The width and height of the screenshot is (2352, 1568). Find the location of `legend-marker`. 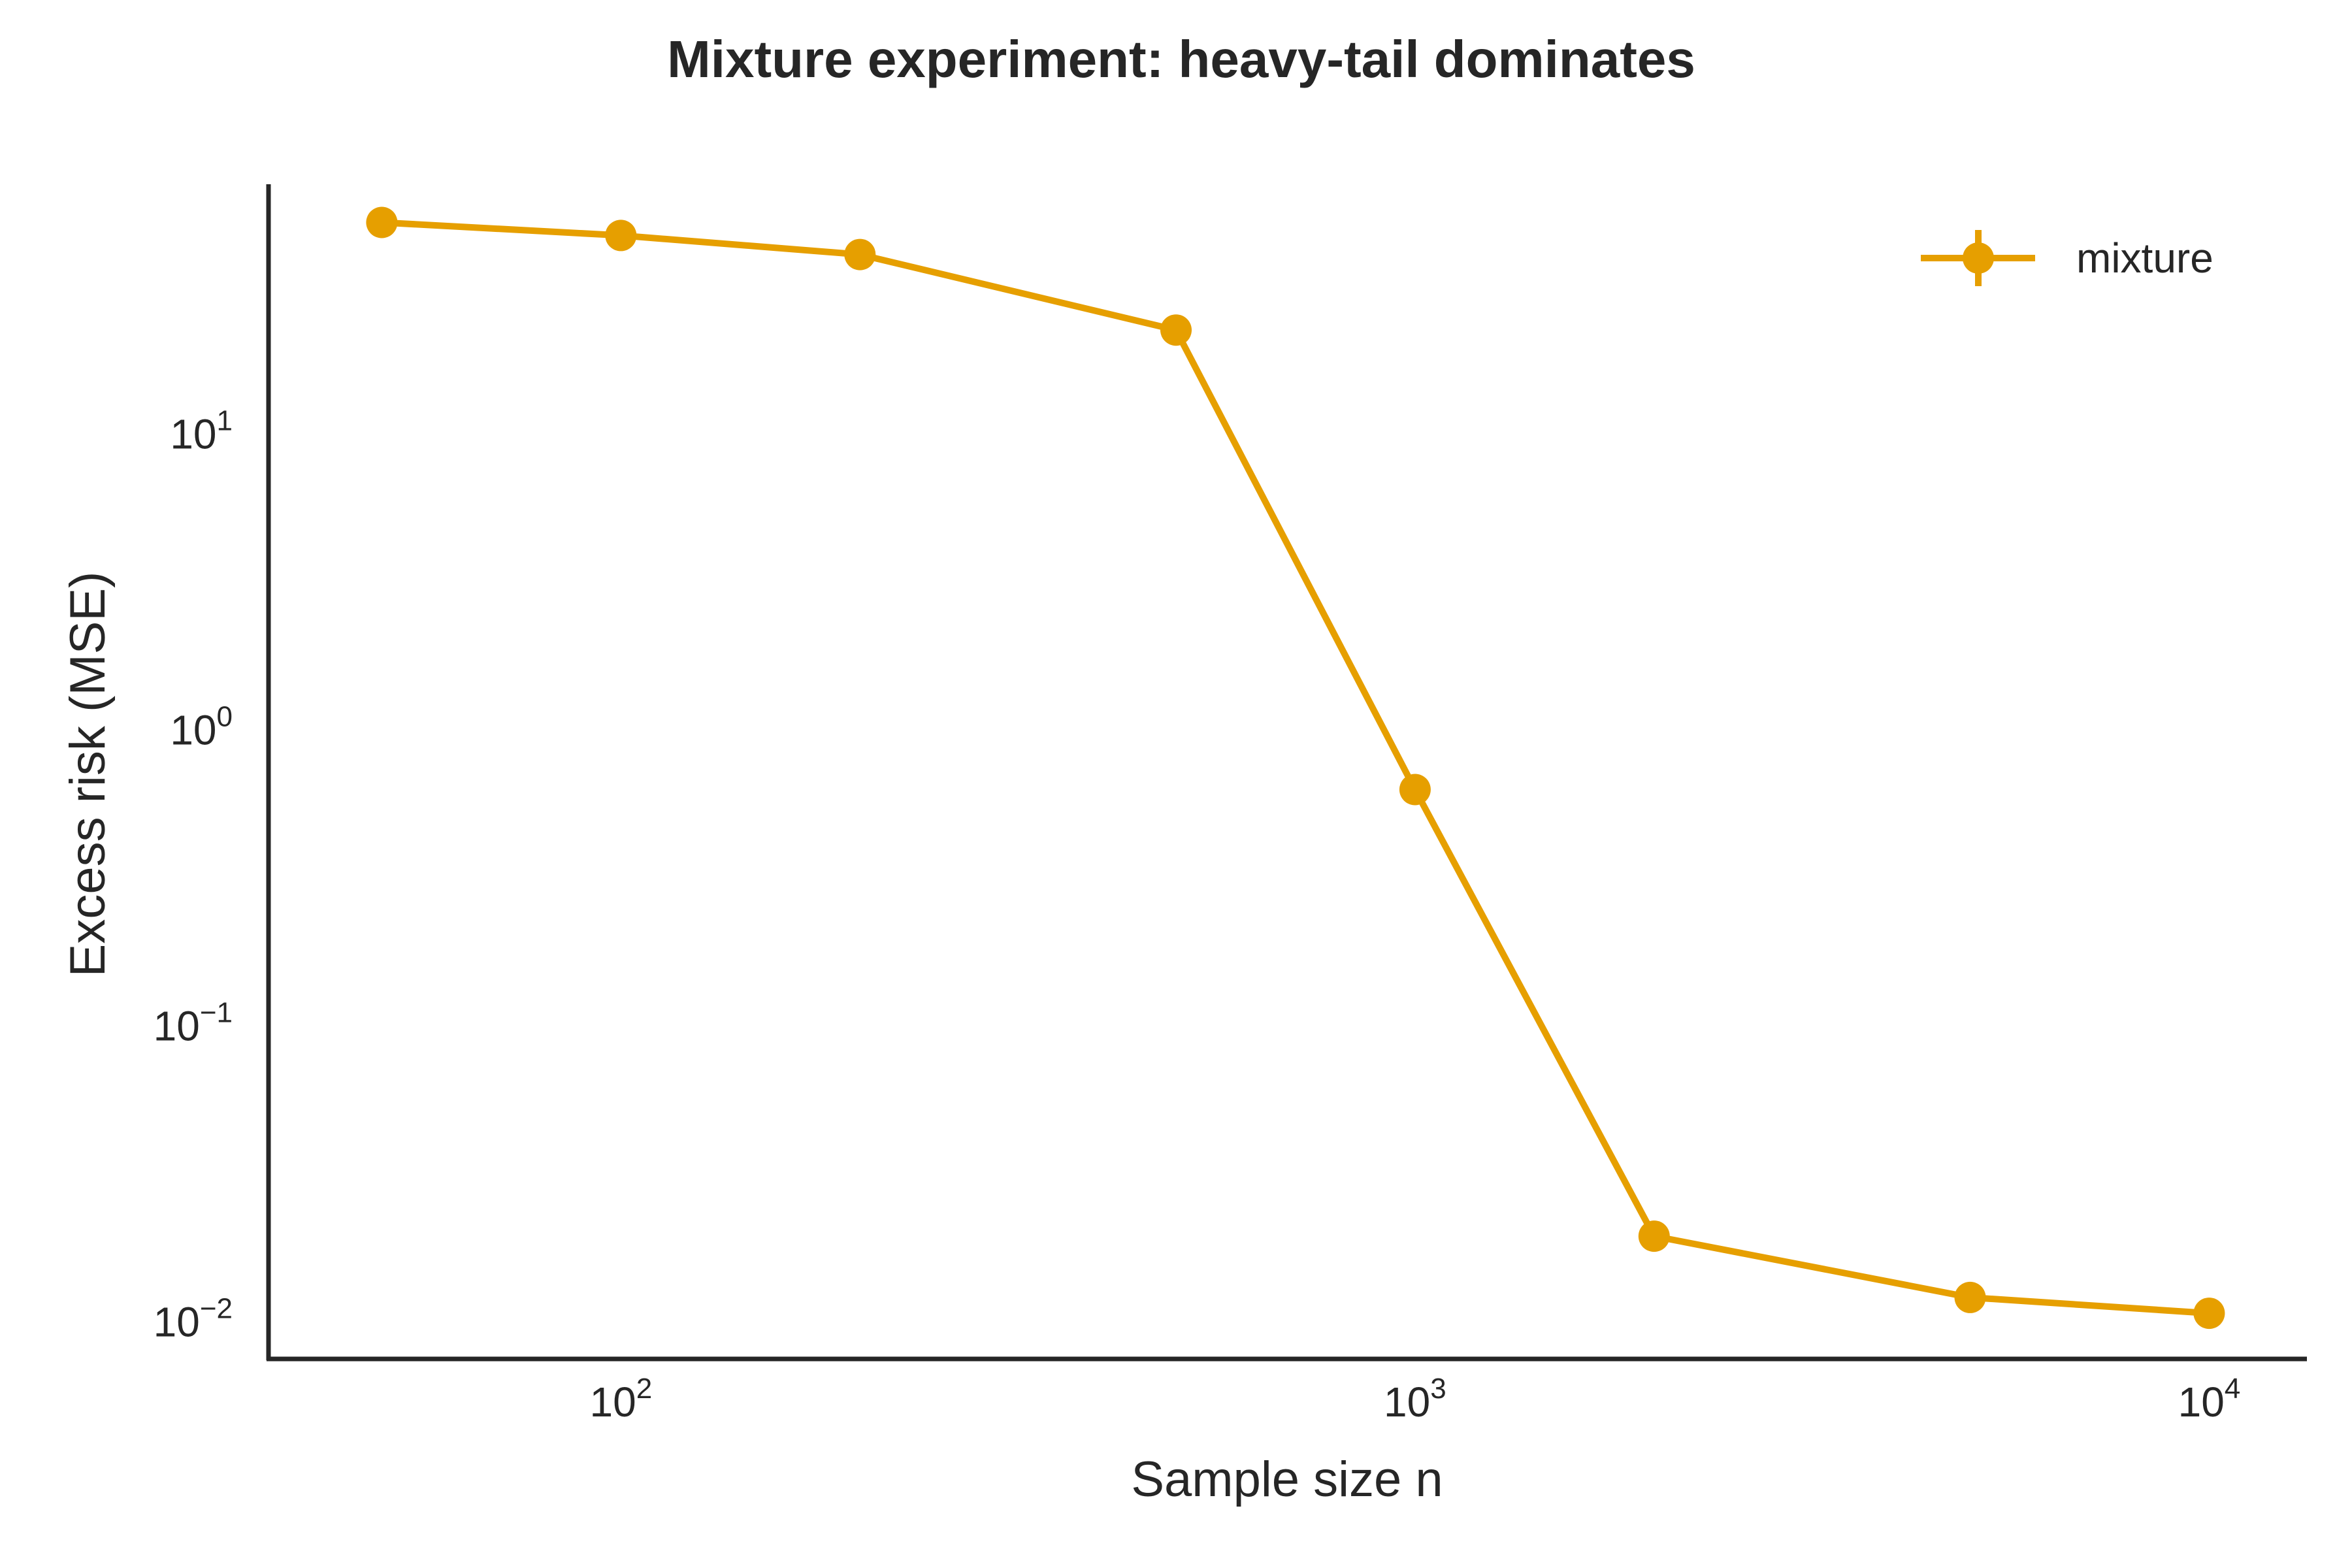

legend-marker is located at coordinates (1978, 258).